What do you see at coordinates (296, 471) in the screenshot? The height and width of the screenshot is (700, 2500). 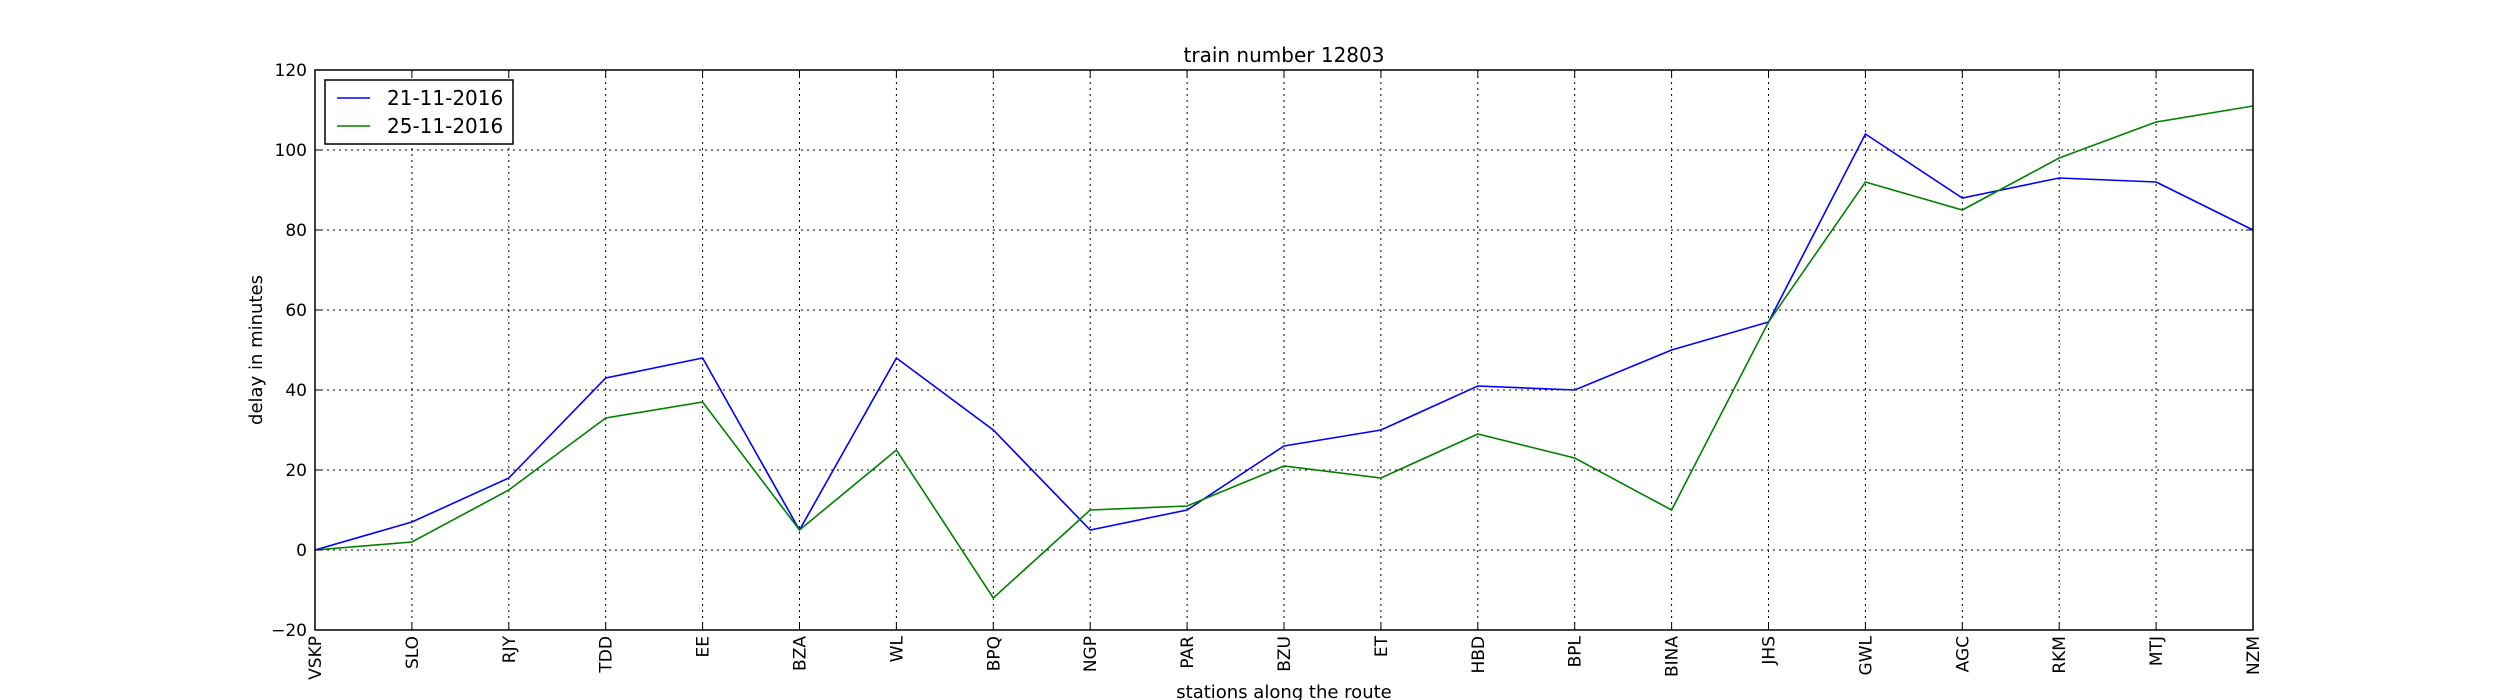 I see `y-tick-label: 20` at bounding box center [296, 471].